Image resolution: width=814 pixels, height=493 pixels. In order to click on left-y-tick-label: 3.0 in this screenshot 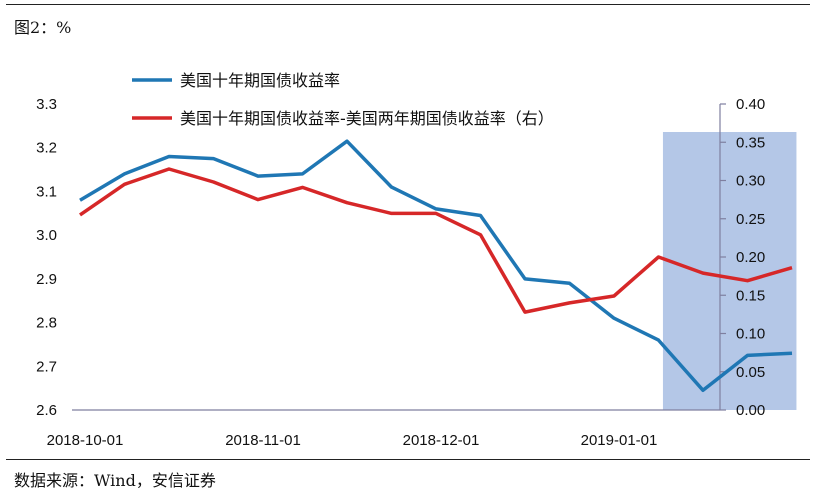, I will do `click(46, 235)`.